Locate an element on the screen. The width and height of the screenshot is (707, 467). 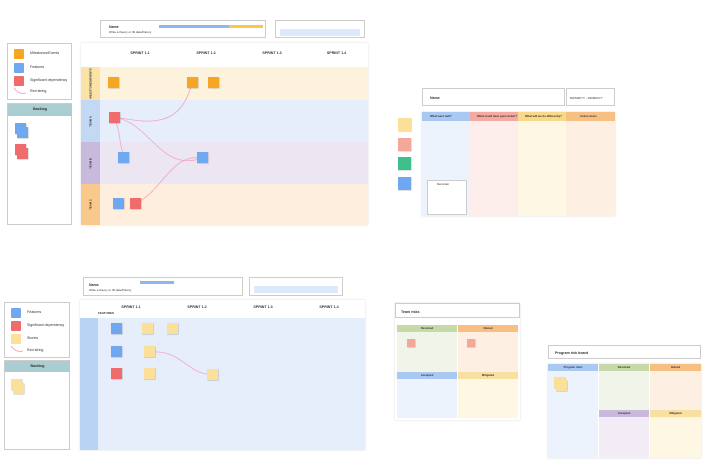
quadrant-title: Accepted is located at coordinates (427, 375).